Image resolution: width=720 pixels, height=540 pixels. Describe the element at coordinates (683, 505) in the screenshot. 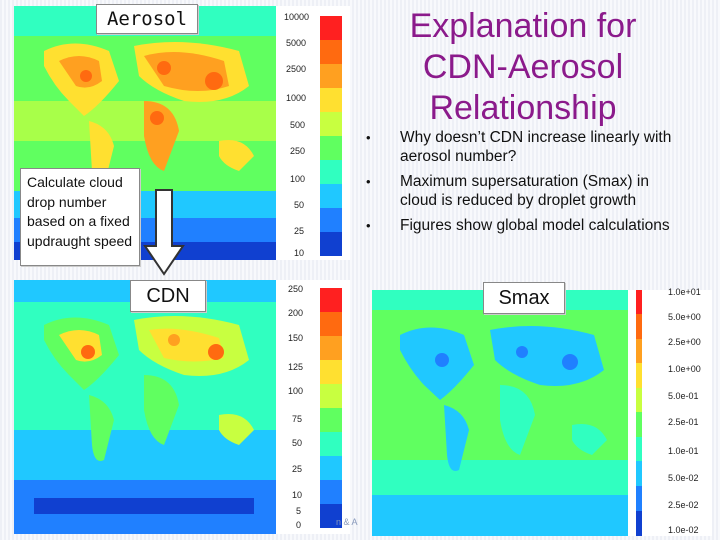

I see `smax-tick-label: 2.5e-02` at that location.